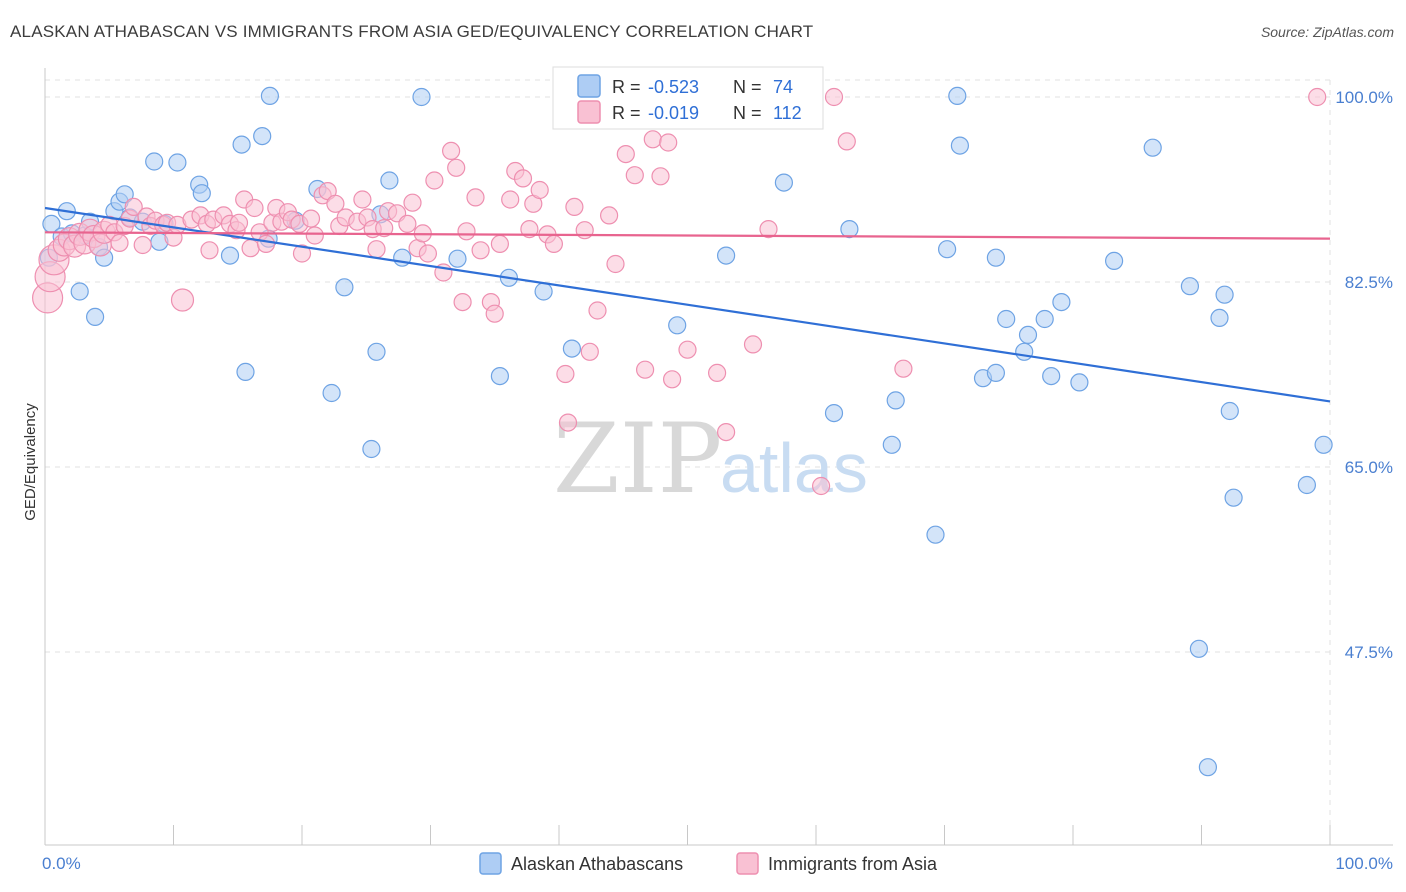 Image resolution: width=1406 pixels, height=892 pixels. I want to click on bottom-legend: Alaskan Athabascans Immigrants from Asia, so click(708, 863).